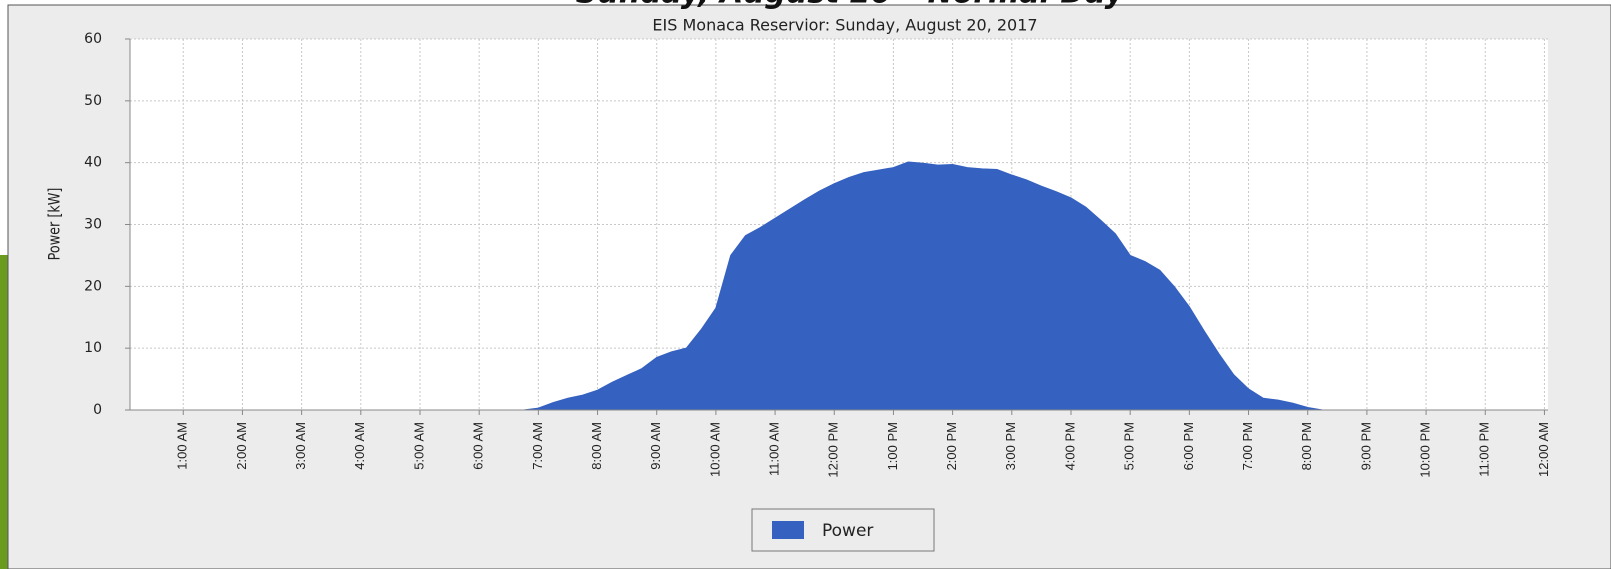 This screenshot has height=569, width=1611. I want to click on x-tick-label: 10:00 PM, so click(1425, 450).